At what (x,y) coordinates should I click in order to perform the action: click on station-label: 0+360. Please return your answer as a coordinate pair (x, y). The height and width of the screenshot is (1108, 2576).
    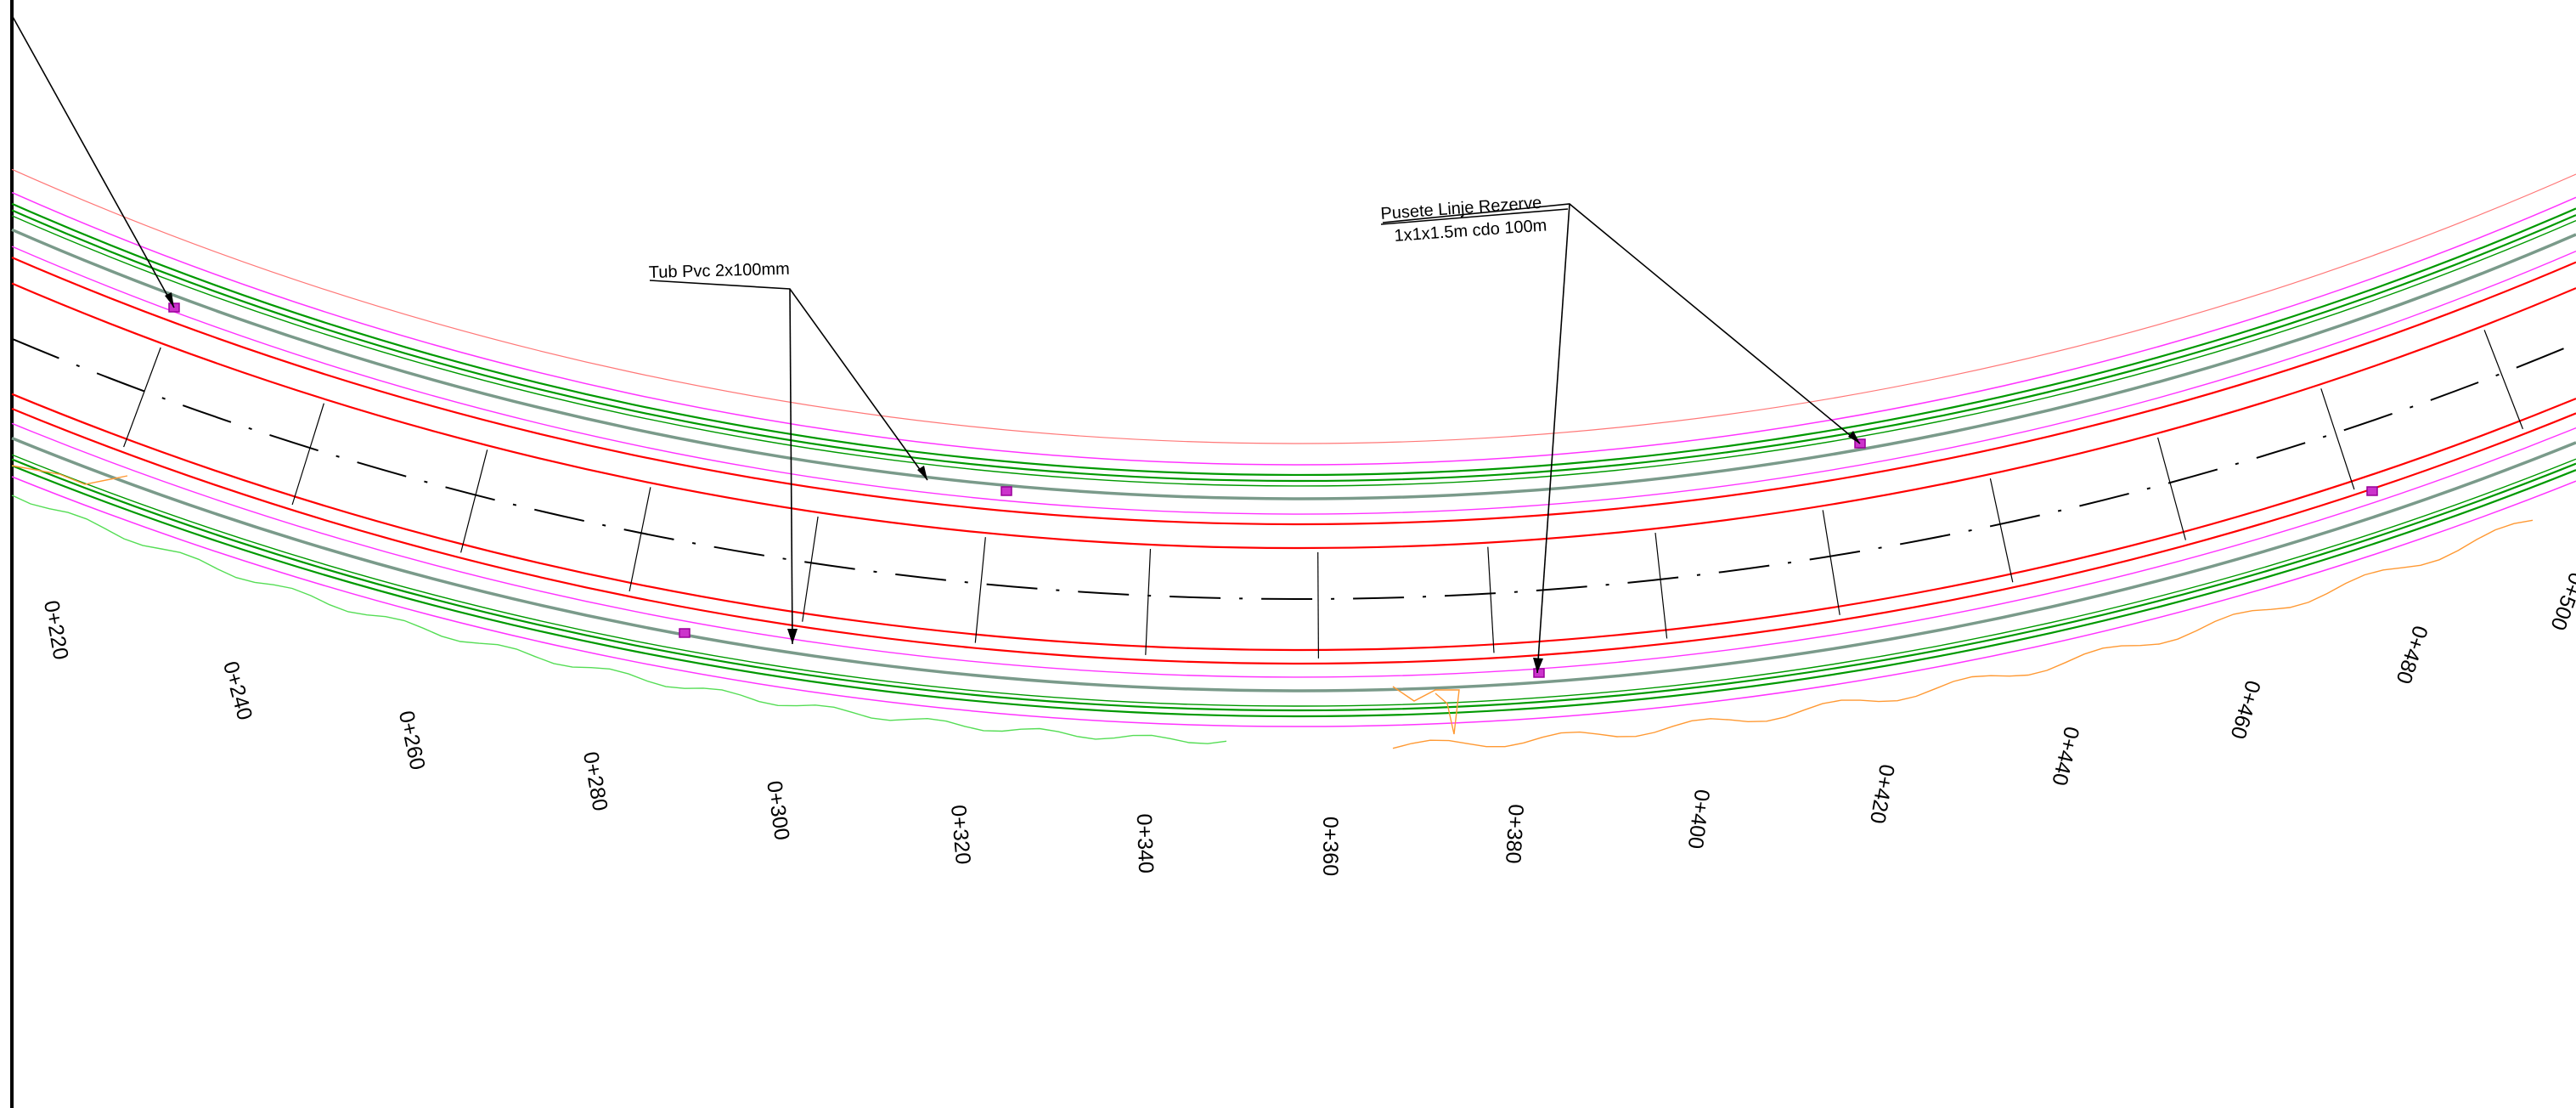
    Looking at the image, I should click on (1330, 846).